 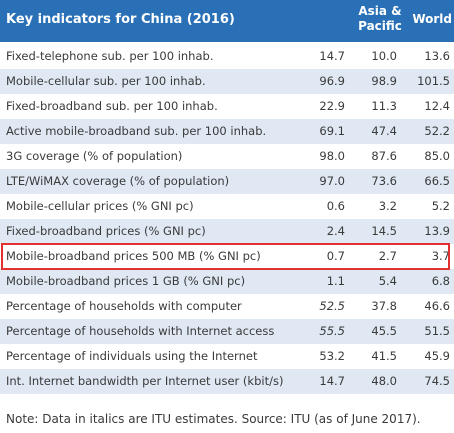 What do you see at coordinates (332, 181) in the screenshot?
I see `china-value: 97.0` at bounding box center [332, 181].